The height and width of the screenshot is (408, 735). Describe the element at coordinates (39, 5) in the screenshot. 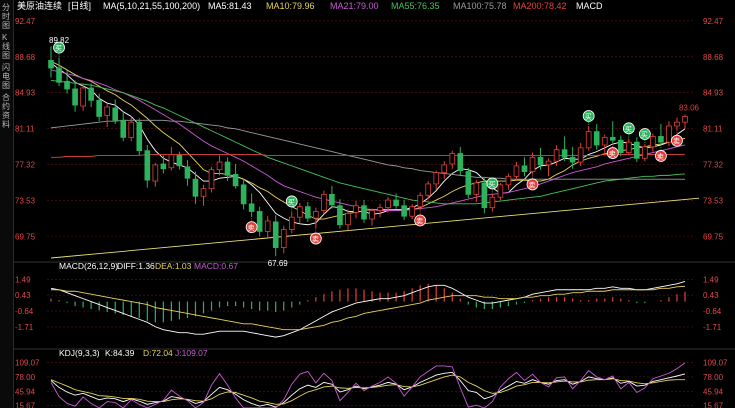

I see `instrument-name: 美原油连续` at that location.